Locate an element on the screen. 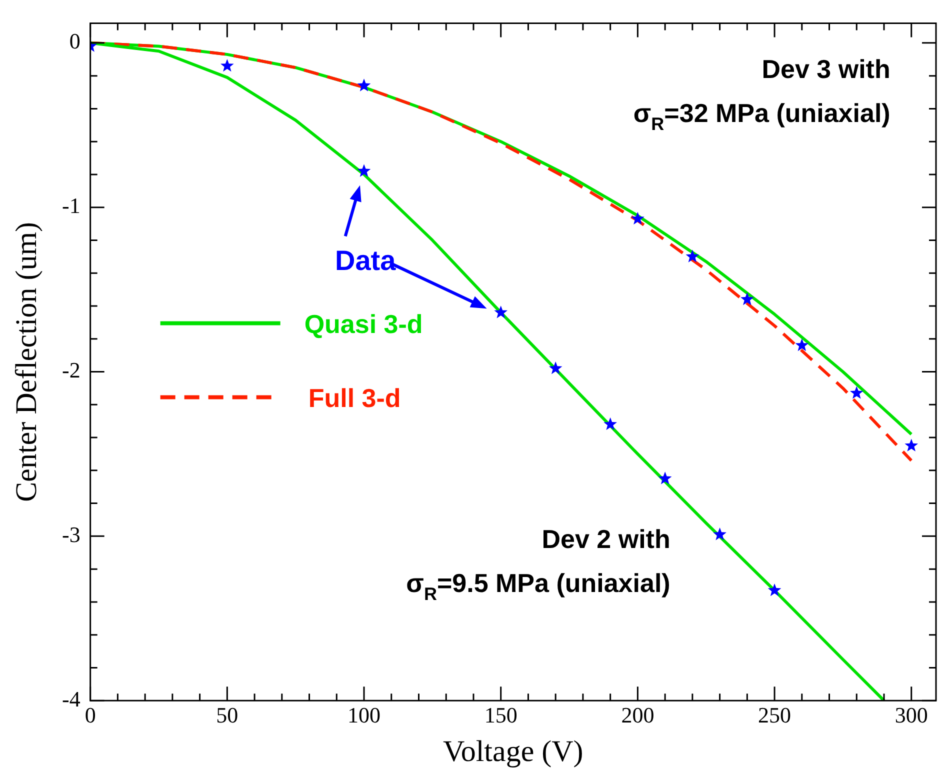 The height and width of the screenshot is (775, 944). y-tick-label: -2 is located at coordinates (71, 370).